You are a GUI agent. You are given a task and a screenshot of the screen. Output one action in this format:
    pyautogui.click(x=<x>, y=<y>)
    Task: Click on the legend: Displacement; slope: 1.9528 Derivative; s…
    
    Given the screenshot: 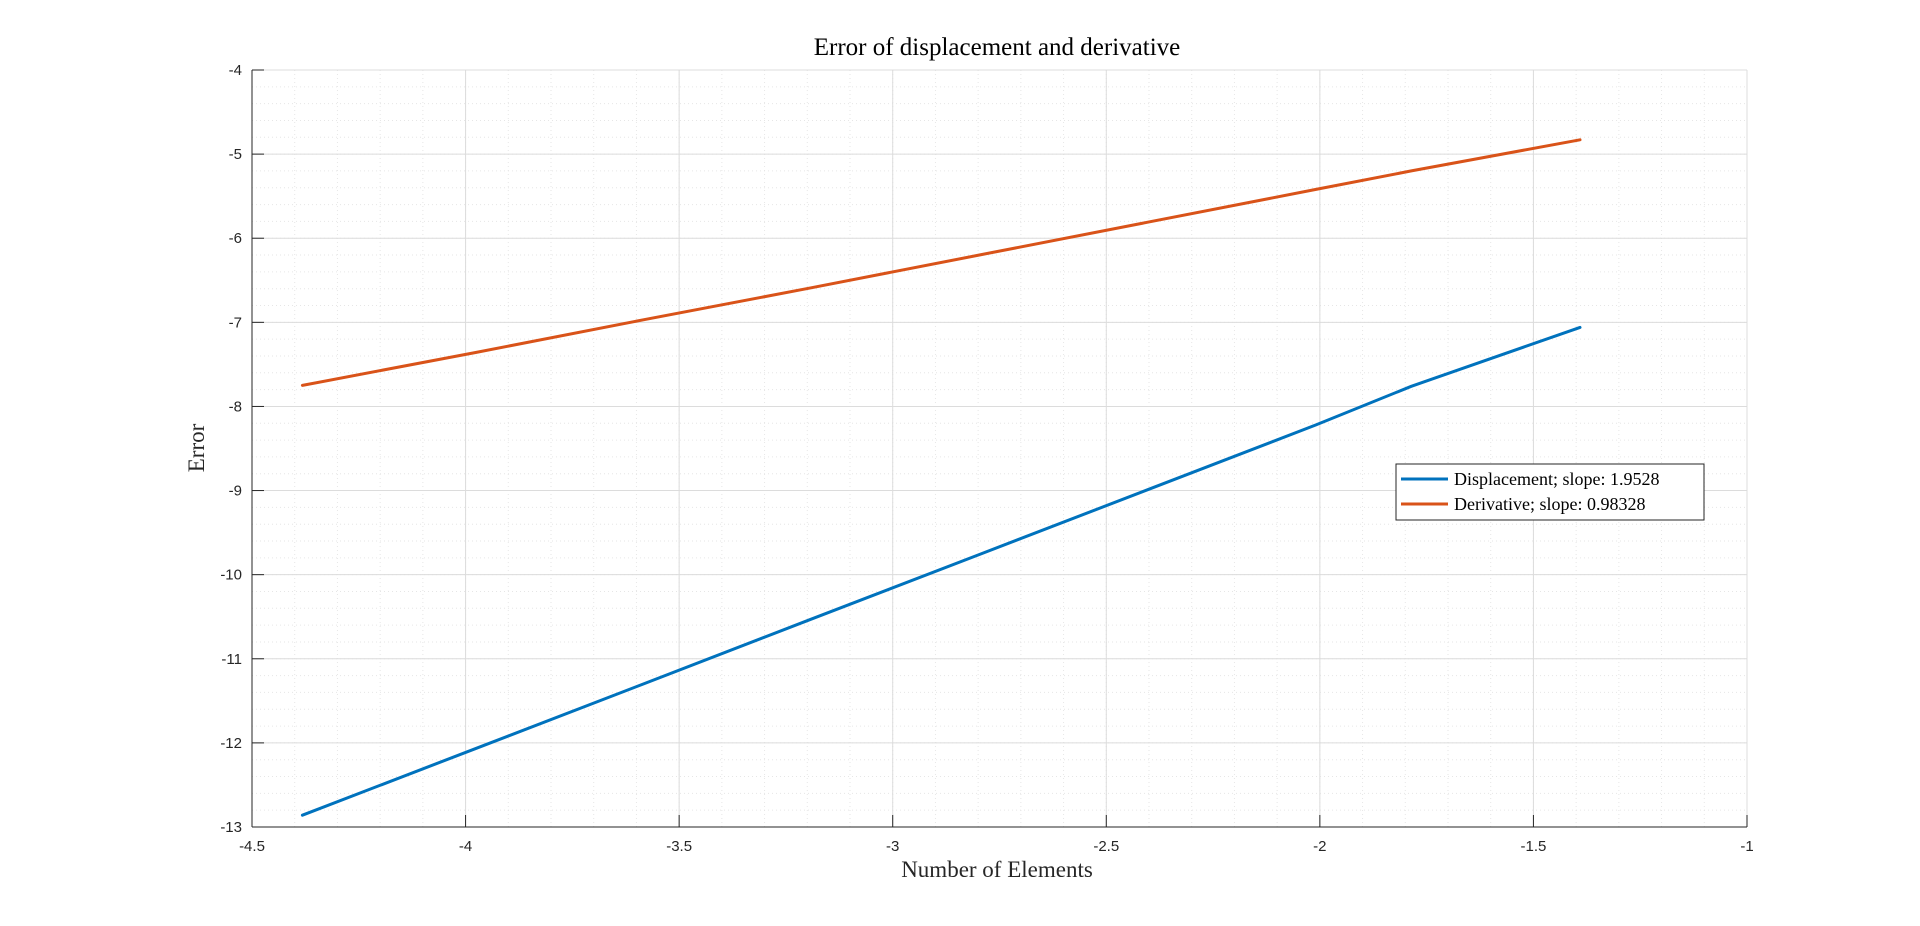 What is the action you would take?
    pyautogui.click(x=1550, y=492)
    